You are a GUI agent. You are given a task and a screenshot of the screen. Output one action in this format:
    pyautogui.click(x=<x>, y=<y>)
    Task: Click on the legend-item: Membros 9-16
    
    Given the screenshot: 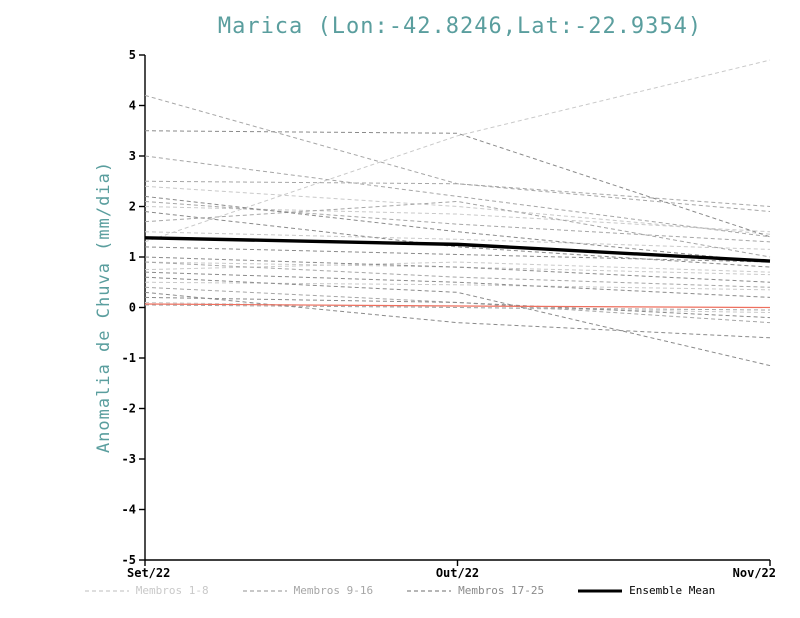 What is the action you would take?
    pyautogui.click(x=308, y=590)
    